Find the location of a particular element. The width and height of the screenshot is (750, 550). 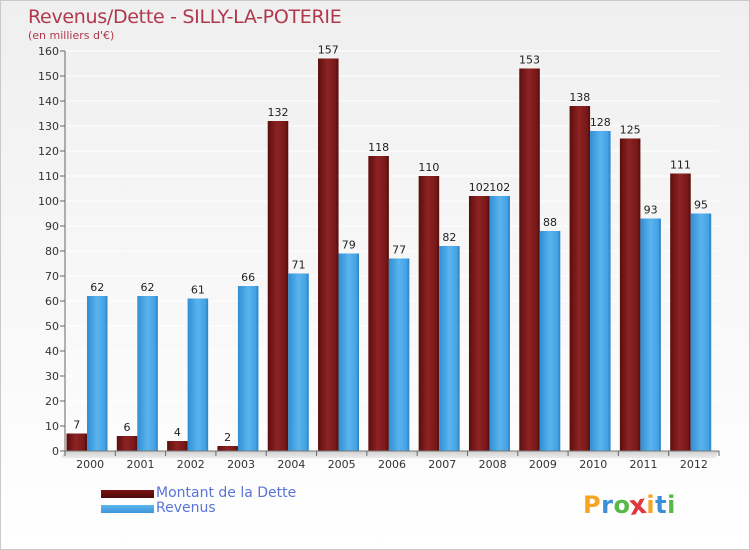

x-tick-label: 2011 is located at coordinates (644, 464).